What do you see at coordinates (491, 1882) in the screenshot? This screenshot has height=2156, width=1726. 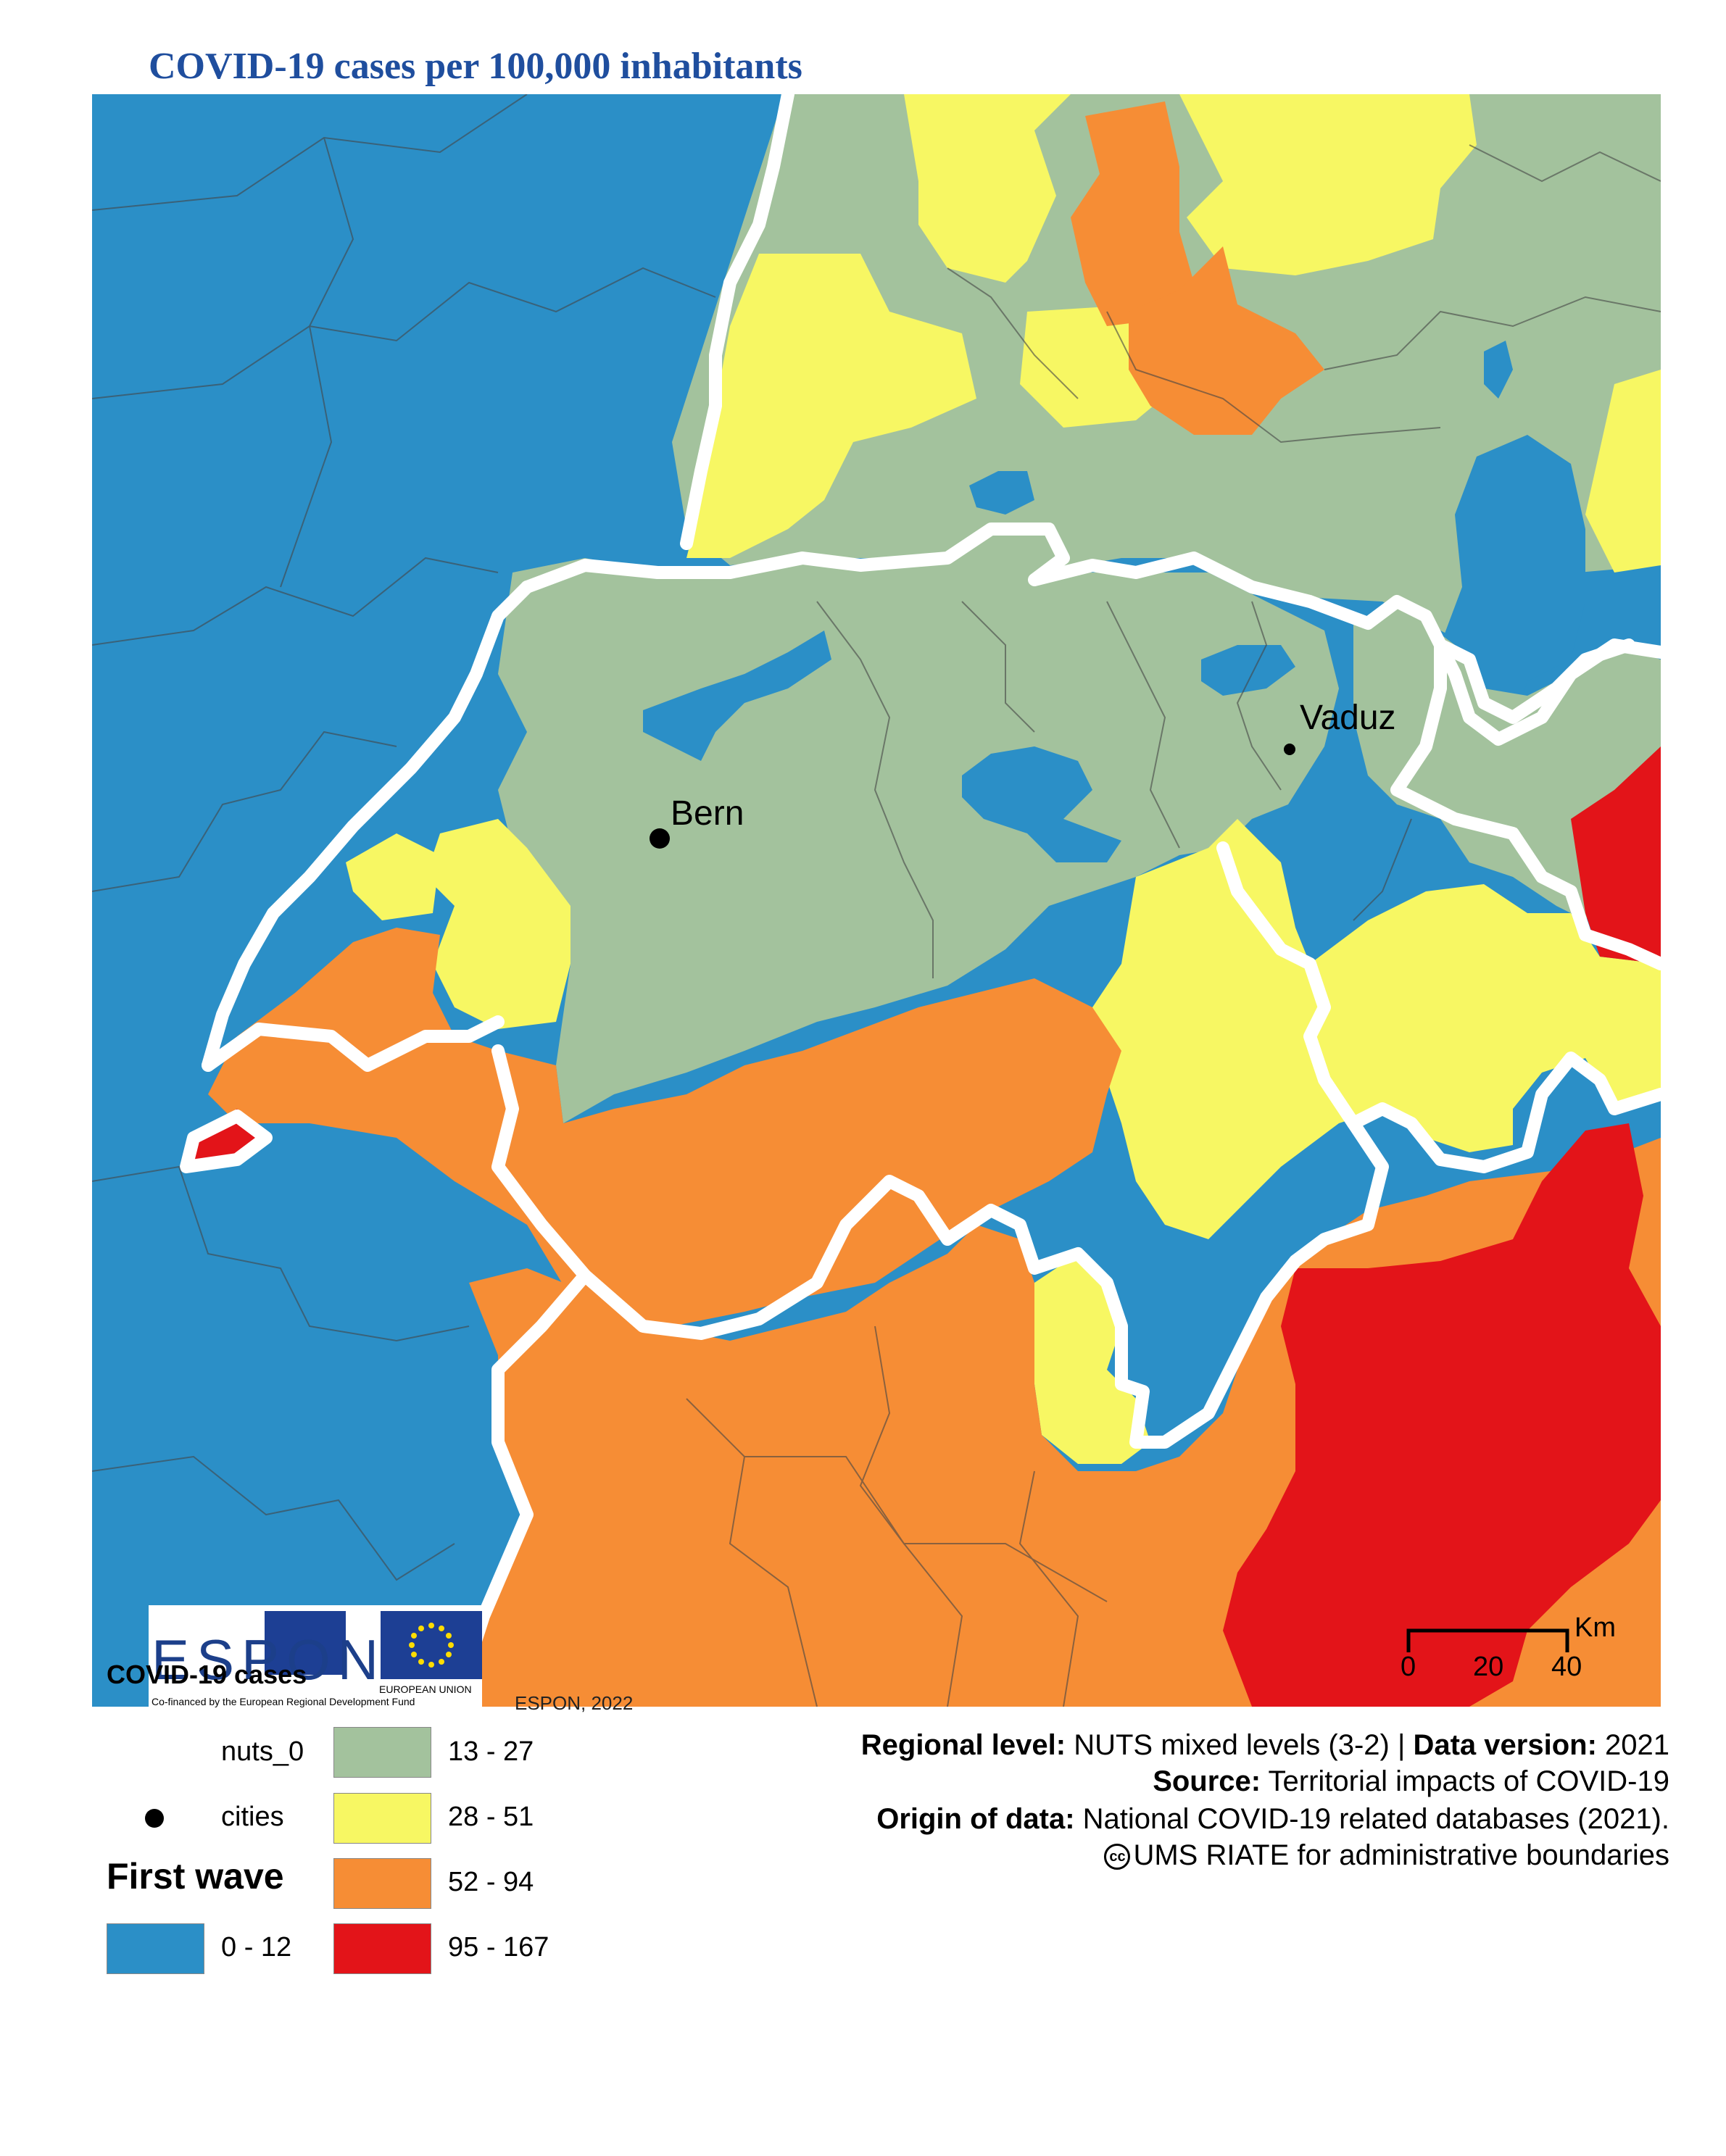 I see `legend-range: 52 - 94` at bounding box center [491, 1882].